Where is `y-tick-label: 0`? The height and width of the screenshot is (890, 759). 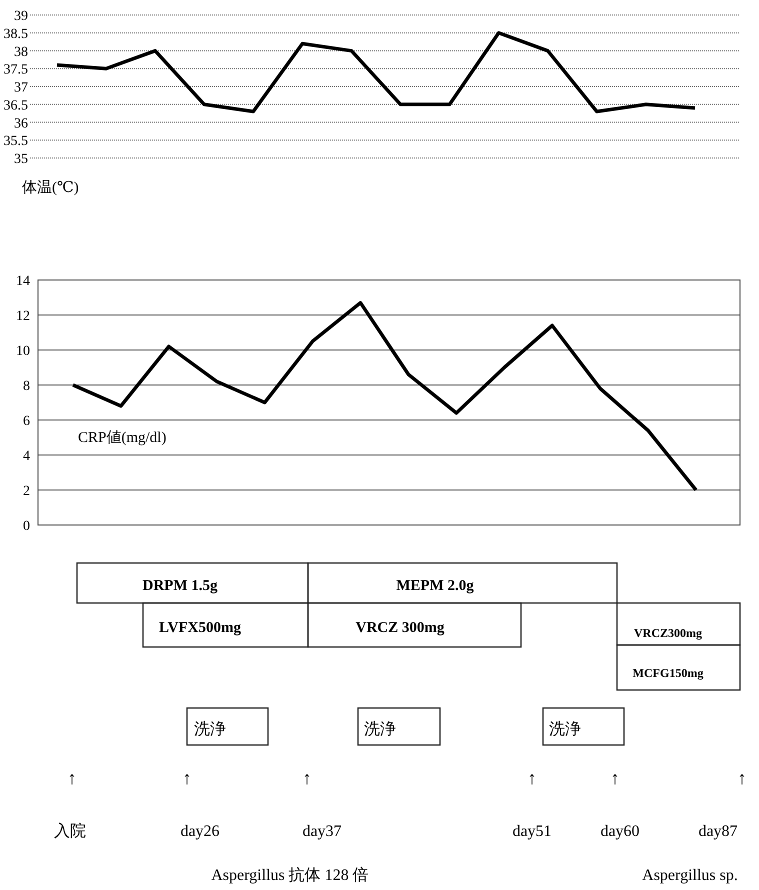 y-tick-label: 0 is located at coordinates (26, 526).